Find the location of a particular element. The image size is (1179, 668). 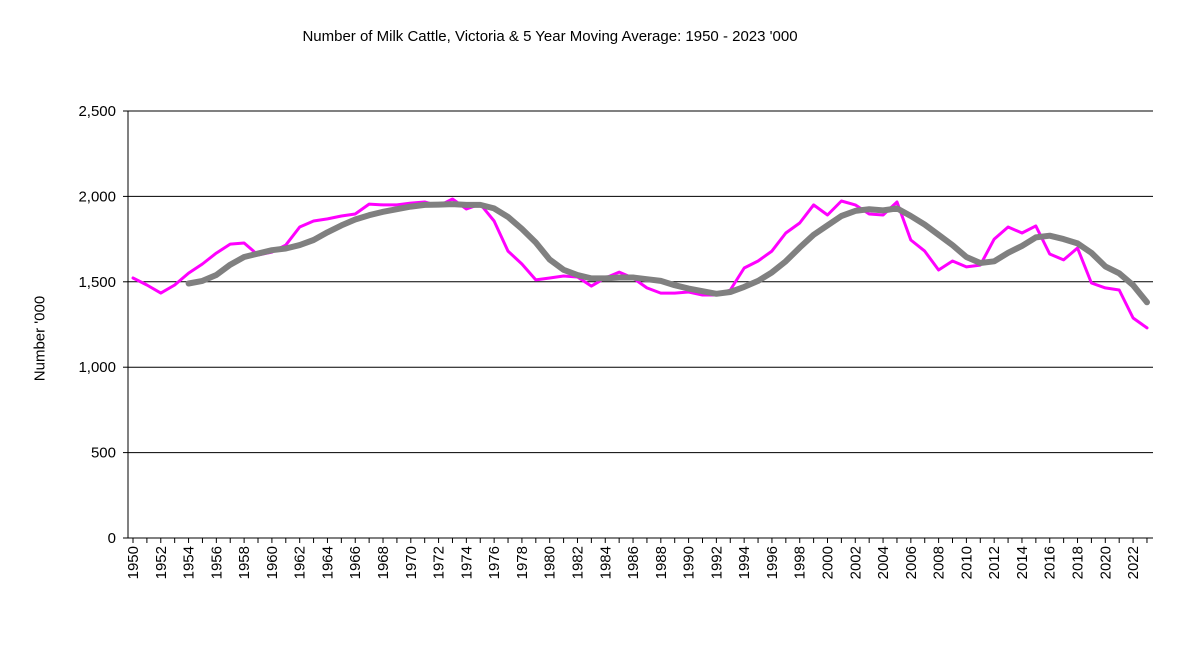

x-tick-label: 1964 is located at coordinates (327, 562).